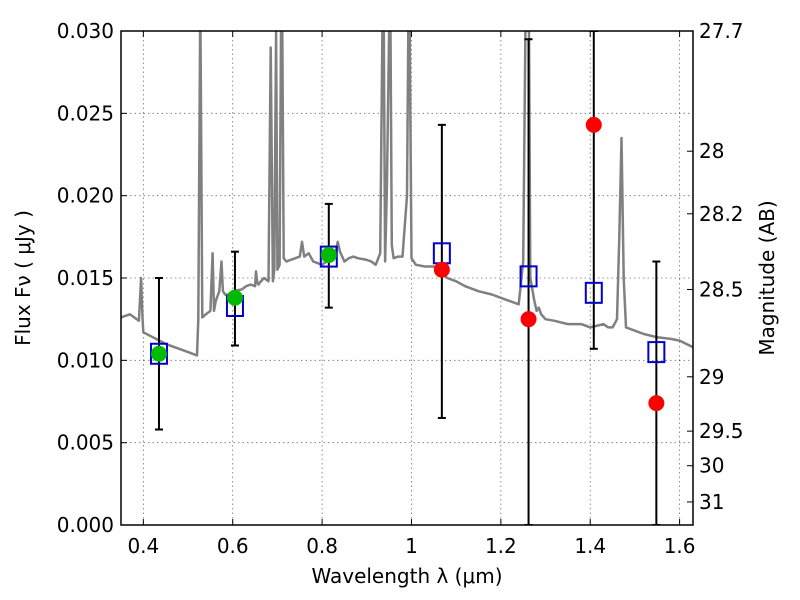 This screenshot has width=800, height=600. I want to click on x-tick-label: 0.8, so click(322, 546).